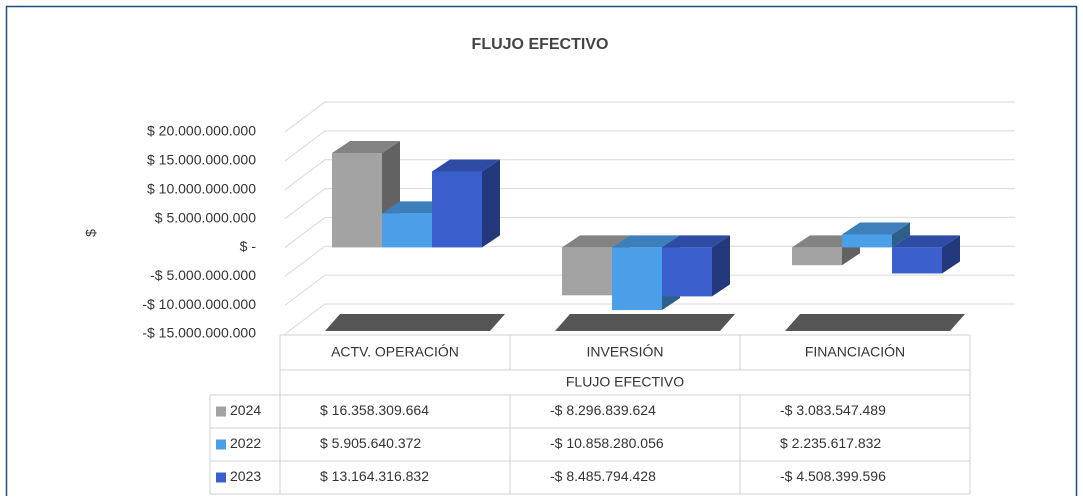 Image resolution: width=1083 pixels, height=501 pixels. What do you see at coordinates (245, 443) in the screenshot?
I see `legend-label: 2022` at bounding box center [245, 443].